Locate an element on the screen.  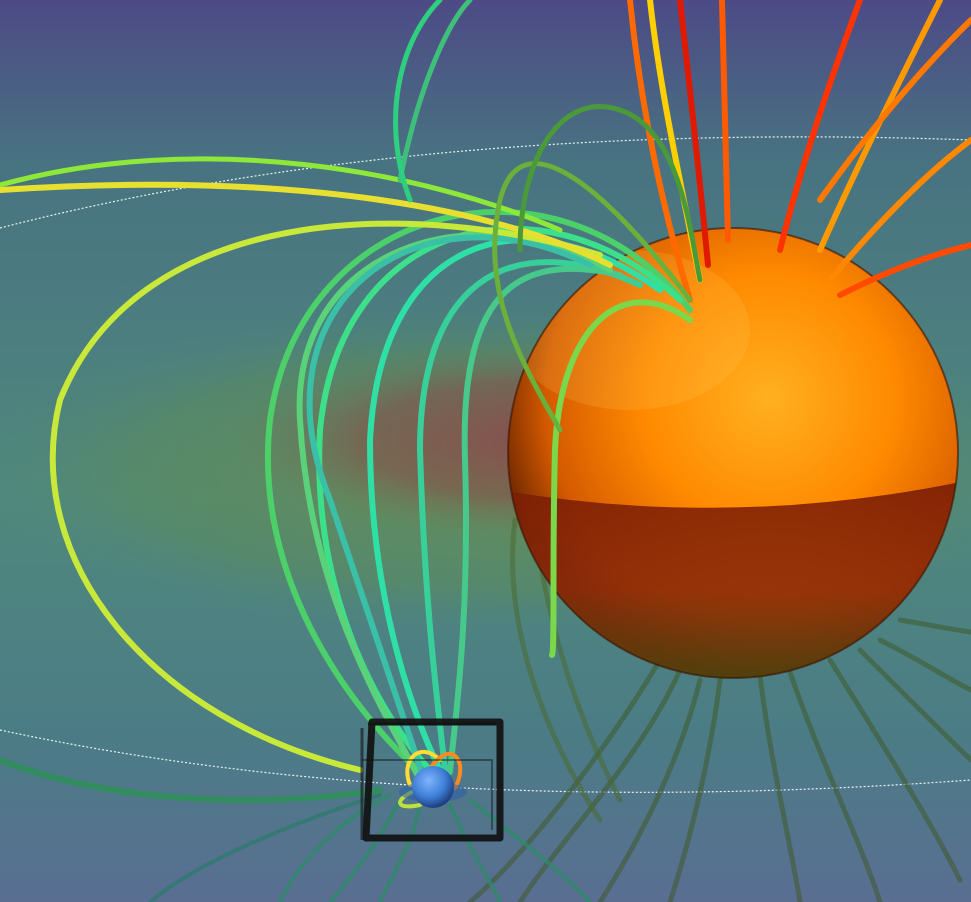
field-line-outer is located at coordinates (306, 224).